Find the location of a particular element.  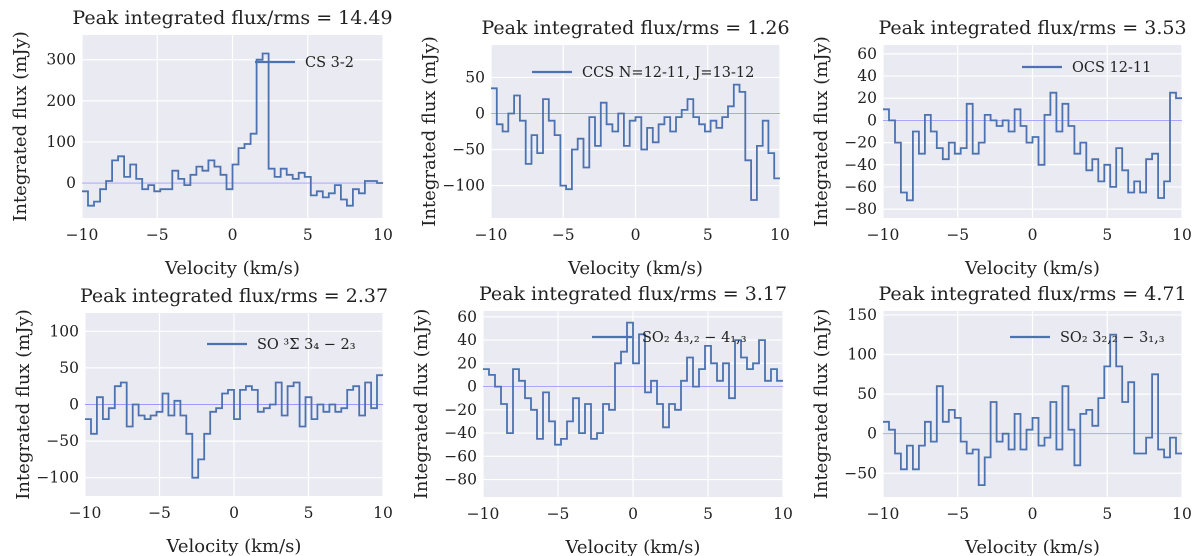

legend: CCS N=12-11, J=13-12 is located at coordinates (643, 73).